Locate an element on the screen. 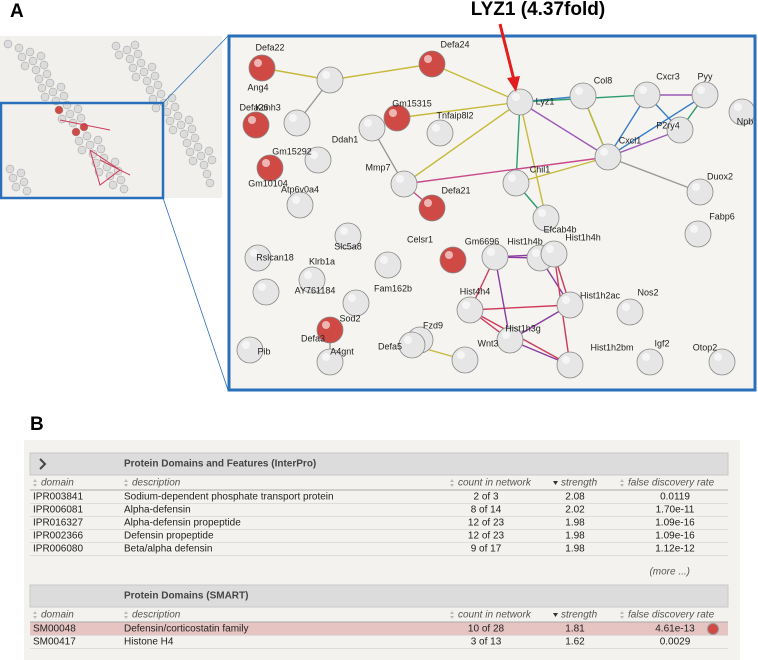  node-label: Tnfaip8l2 is located at coordinates (454, 115).